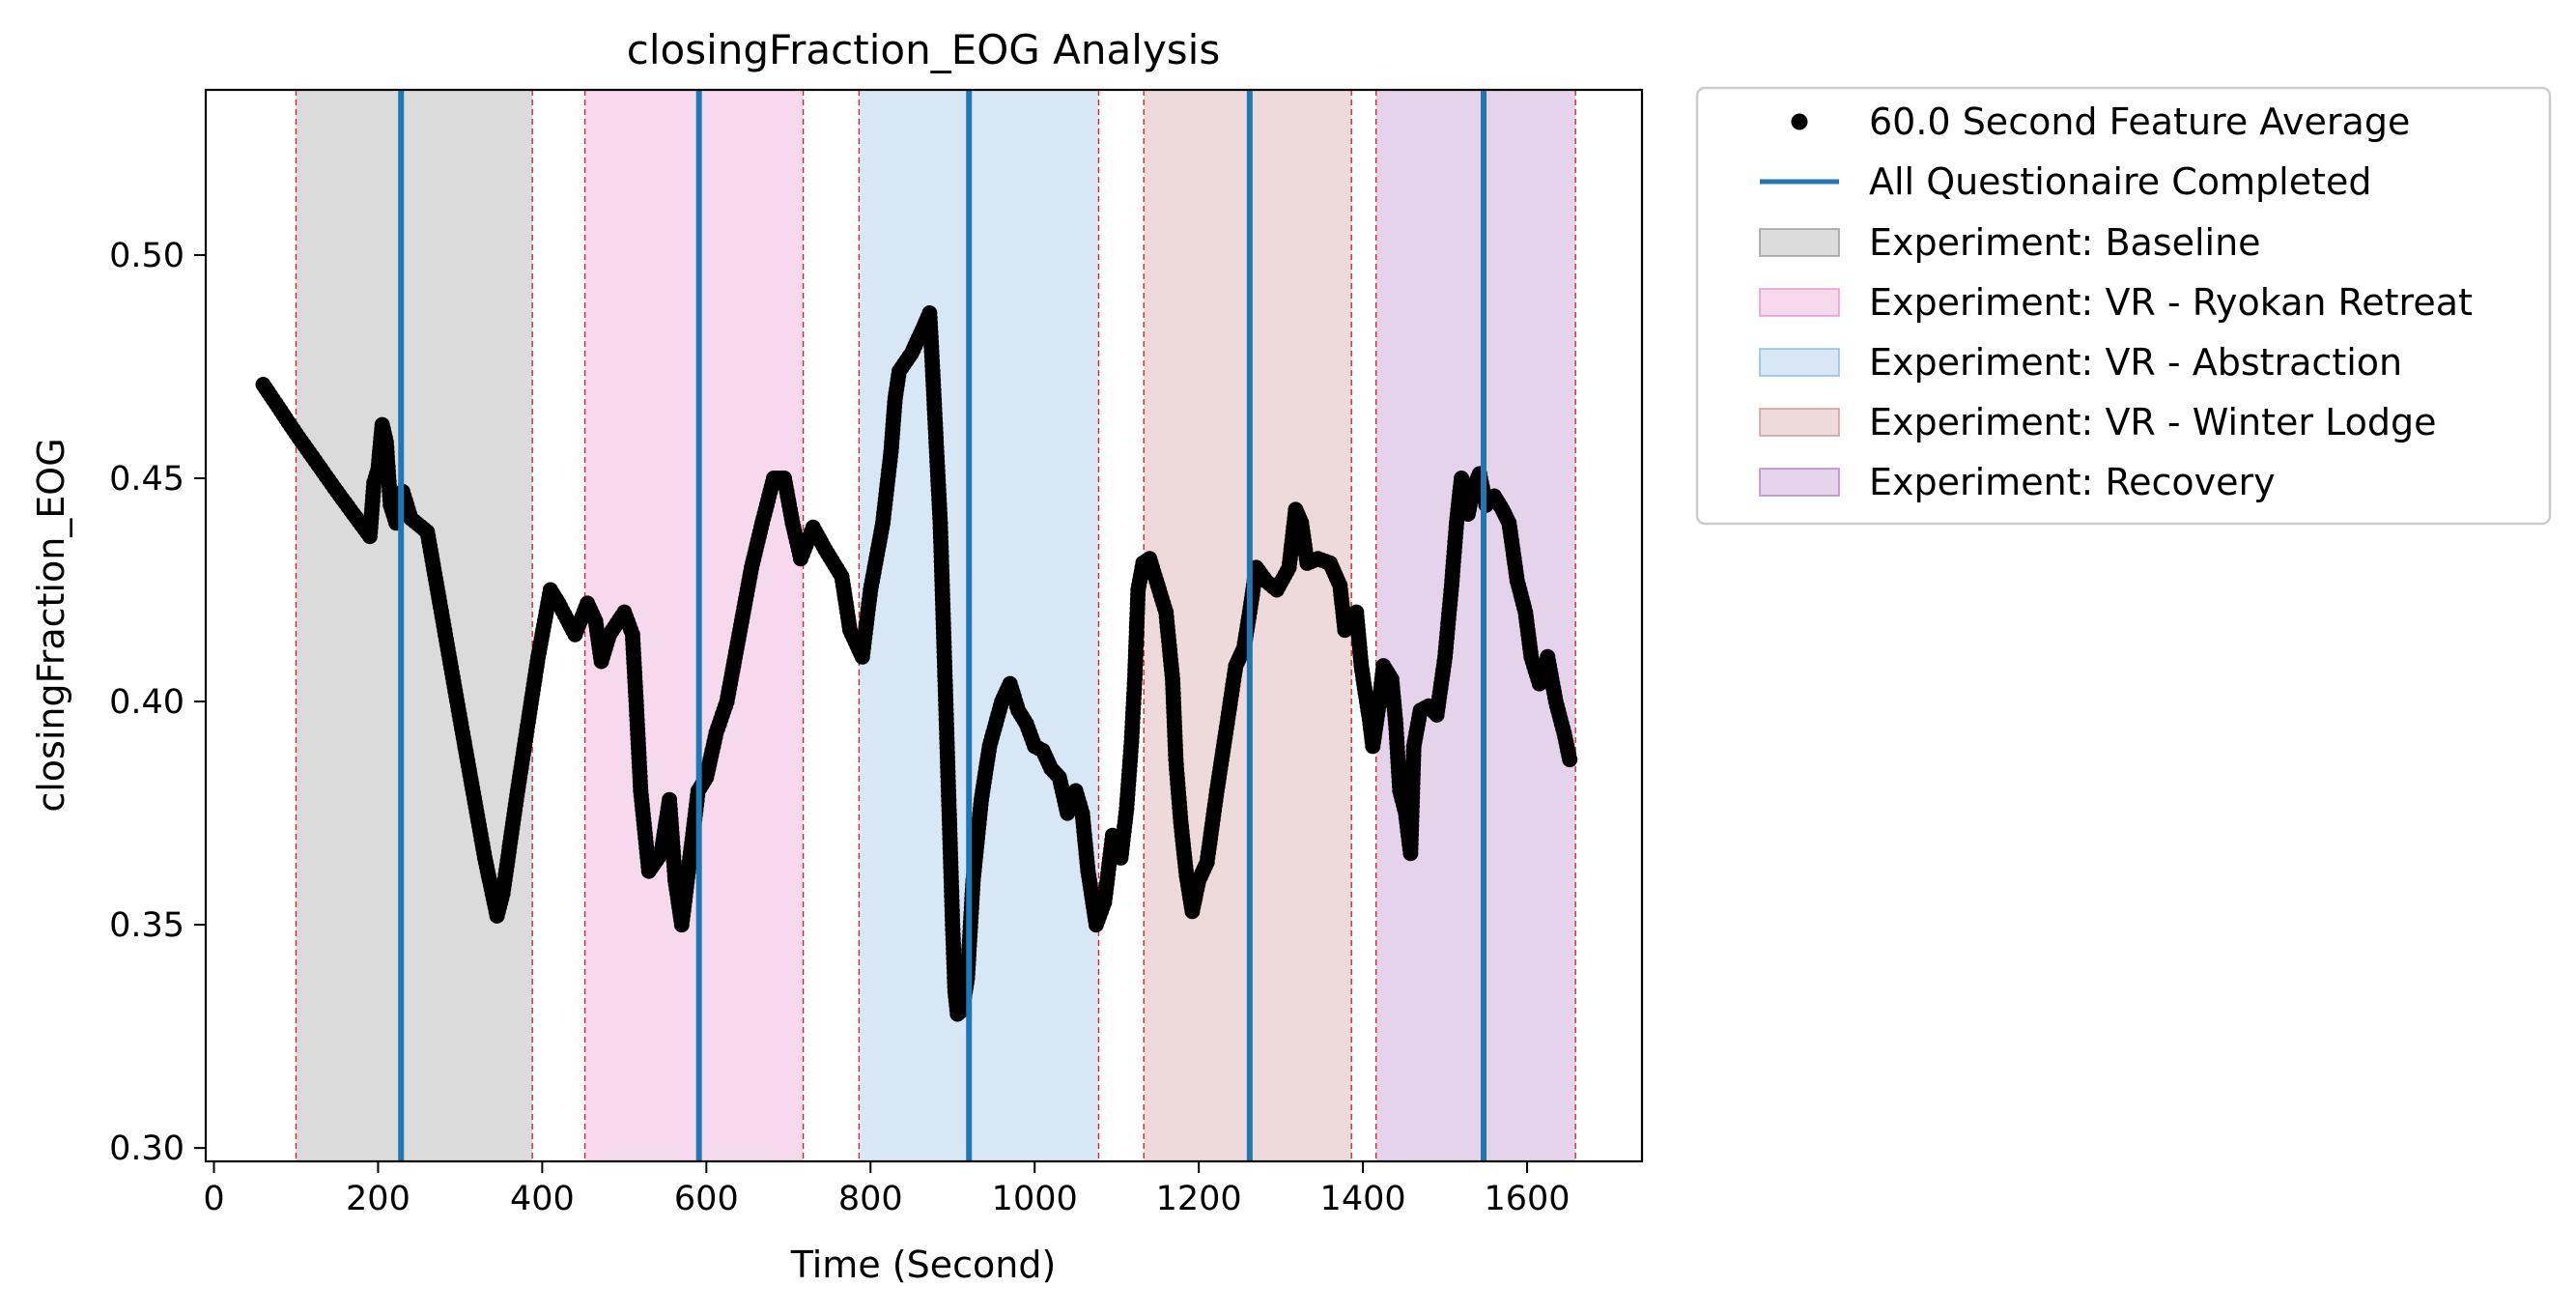  What do you see at coordinates (146, 925) in the screenshot?
I see `y-tick-label: 0.35` at bounding box center [146, 925].